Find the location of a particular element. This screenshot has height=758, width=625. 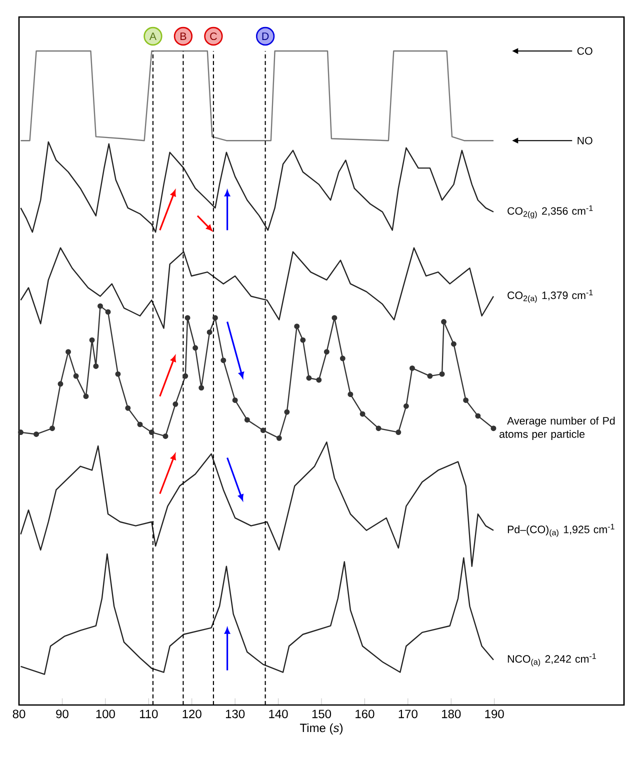

ref-line-label: C is located at coordinates (213, 36).